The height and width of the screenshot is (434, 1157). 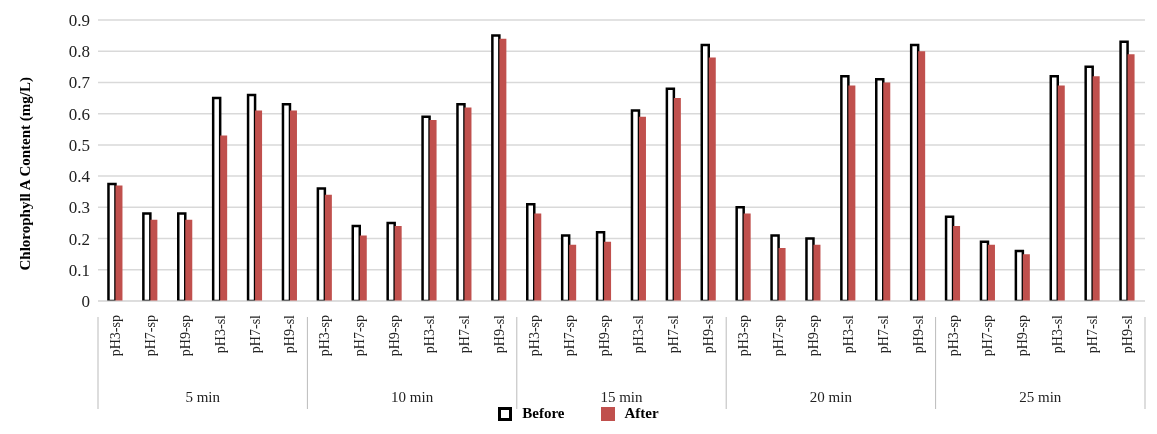 What do you see at coordinates (831, 397) in the screenshot?
I see `text: 20 min` at bounding box center [831, 397].